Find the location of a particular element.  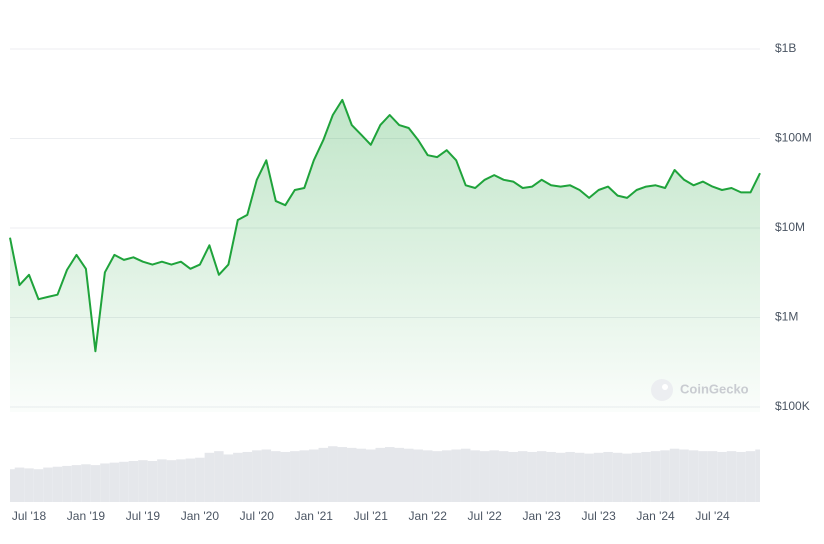

y-tick-label: $1B is located at coordinates (785, 48).